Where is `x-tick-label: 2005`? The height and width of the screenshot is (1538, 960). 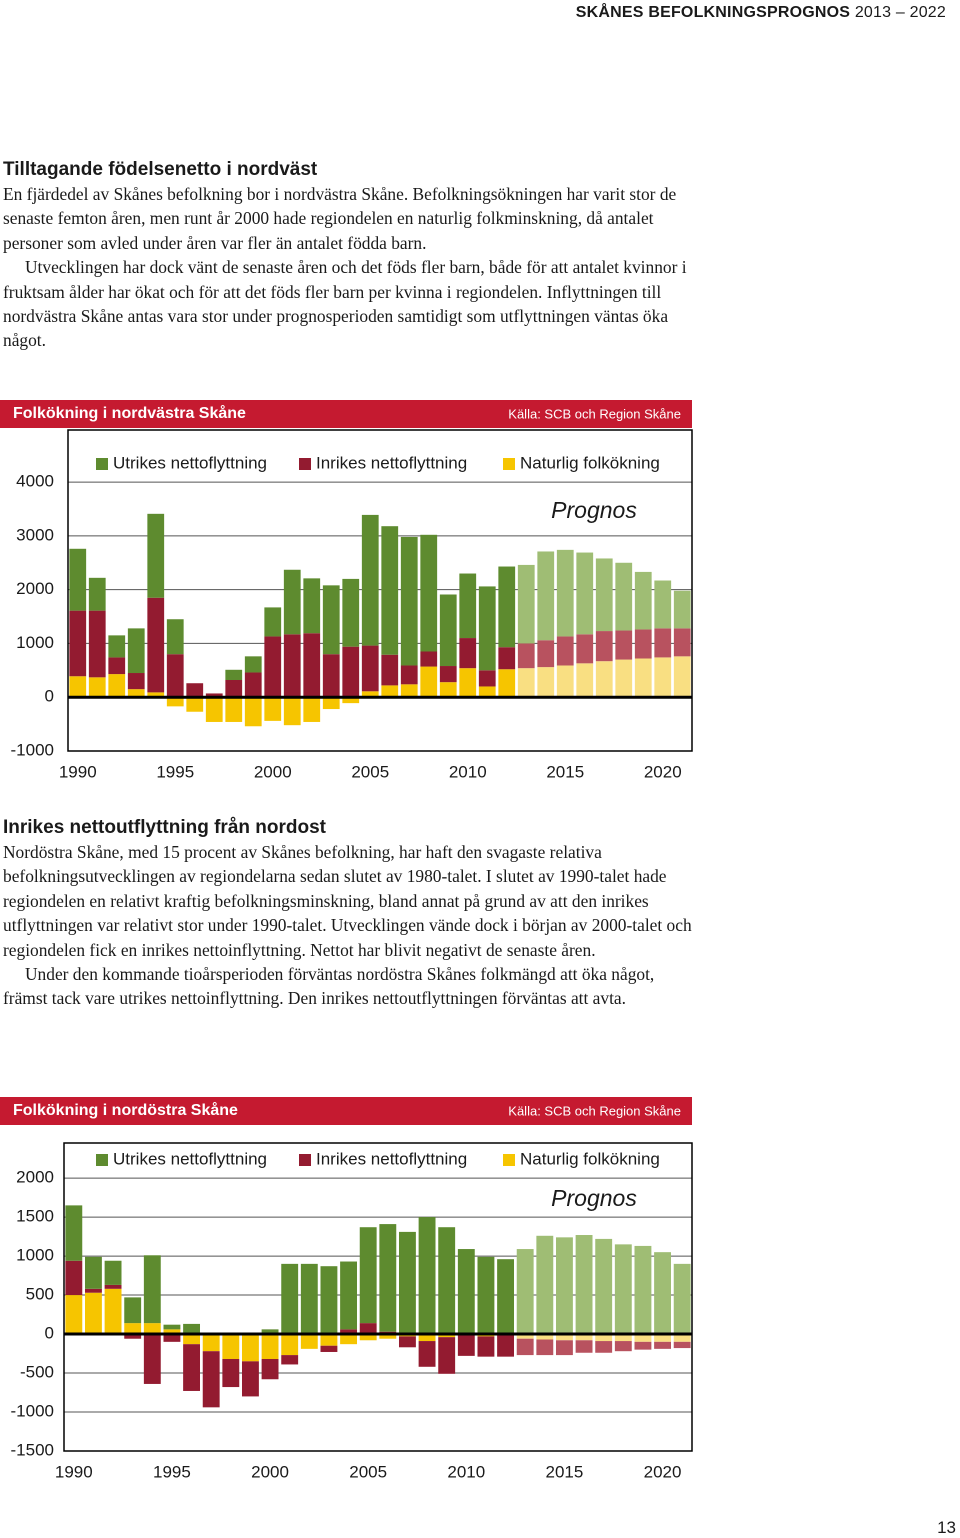
x-tick-label: 2005 is located at coordinates (370, 771).